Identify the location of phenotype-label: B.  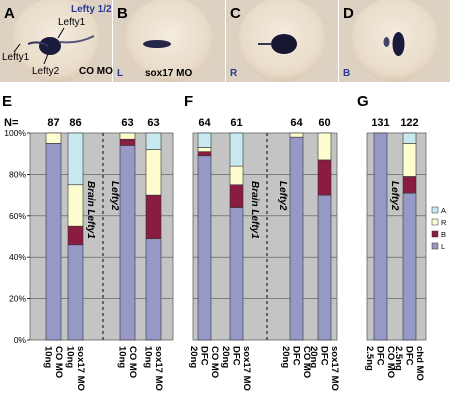
(346, 73).